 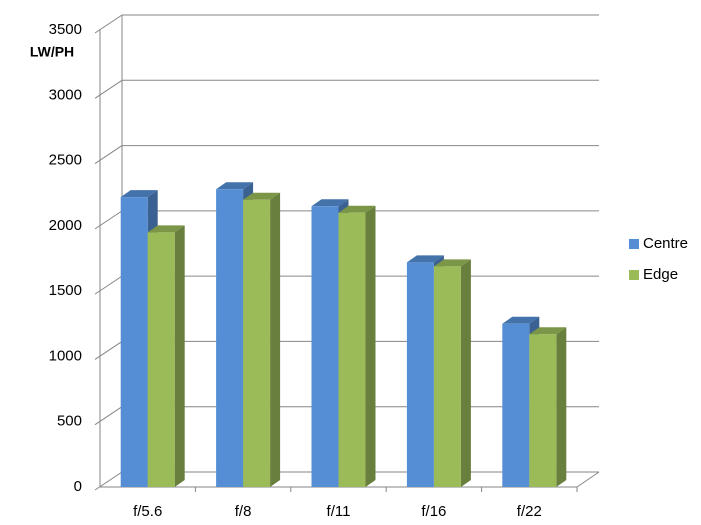 What do you see at coordinates (78, 486) in the screenshot?
I see `y-tick-label: 0` at bounding box center [78, 486].